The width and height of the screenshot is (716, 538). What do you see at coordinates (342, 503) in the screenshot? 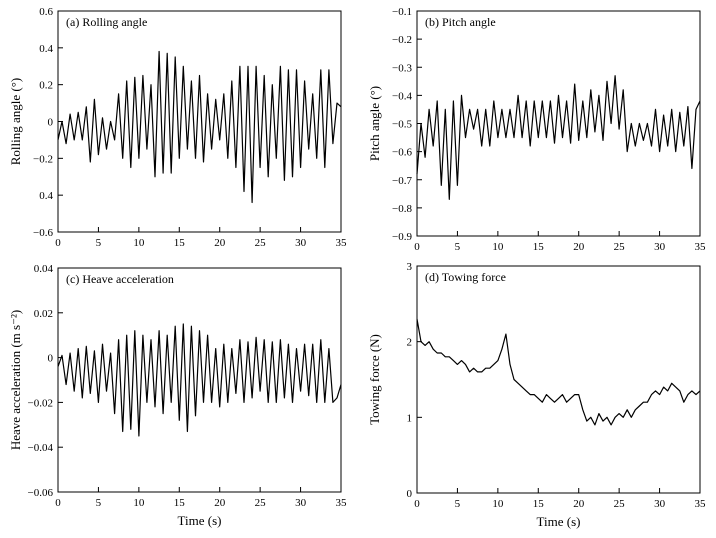
I see `chart-3-xtick-label: 35` at bounding box center [342, 503].